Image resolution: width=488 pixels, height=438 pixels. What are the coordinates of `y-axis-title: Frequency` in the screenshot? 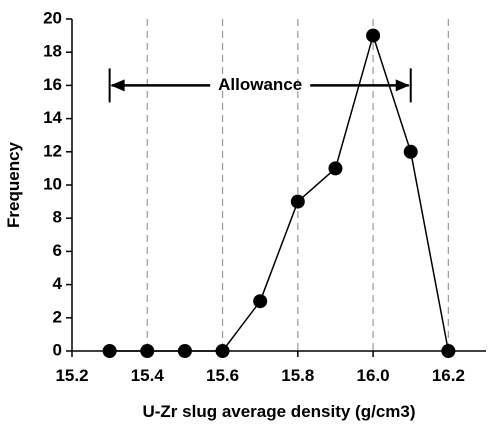 It's located at (13, 184).